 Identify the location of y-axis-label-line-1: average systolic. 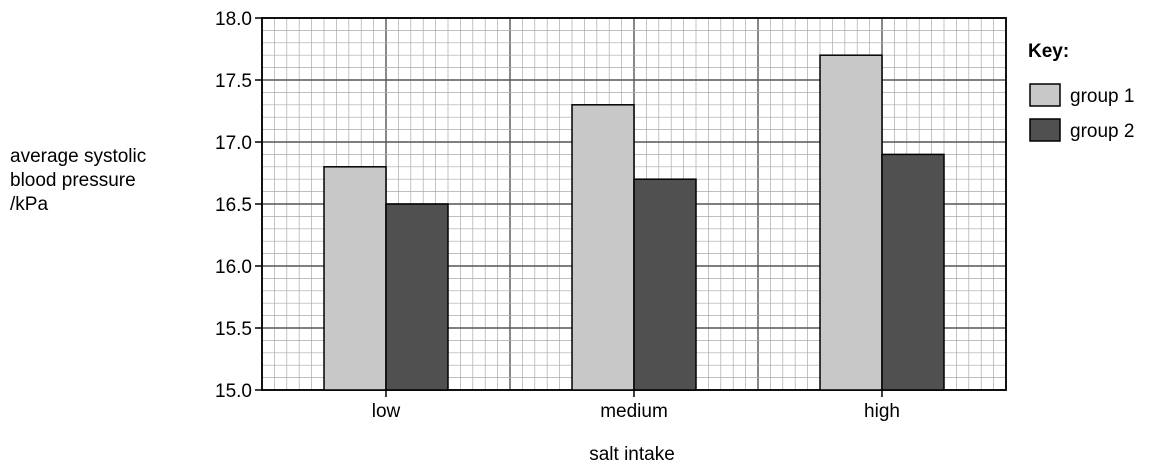
(78, 156).